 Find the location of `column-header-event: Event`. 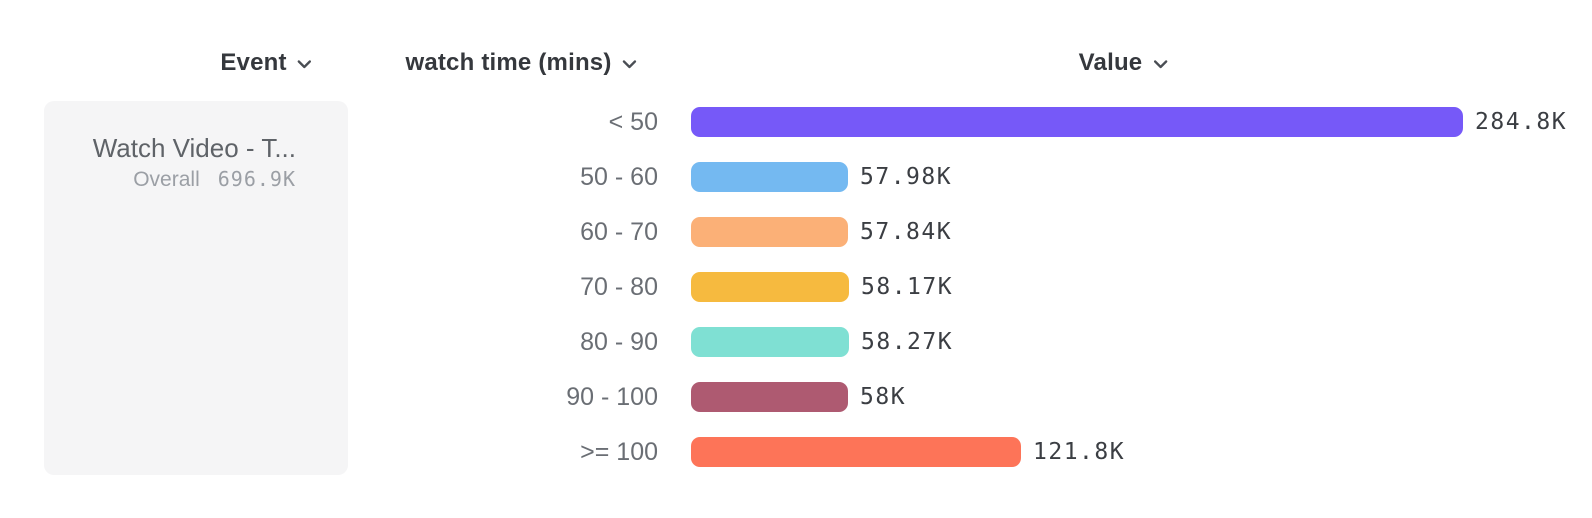

column-header-event: Event is located at coordinates (266, 63).